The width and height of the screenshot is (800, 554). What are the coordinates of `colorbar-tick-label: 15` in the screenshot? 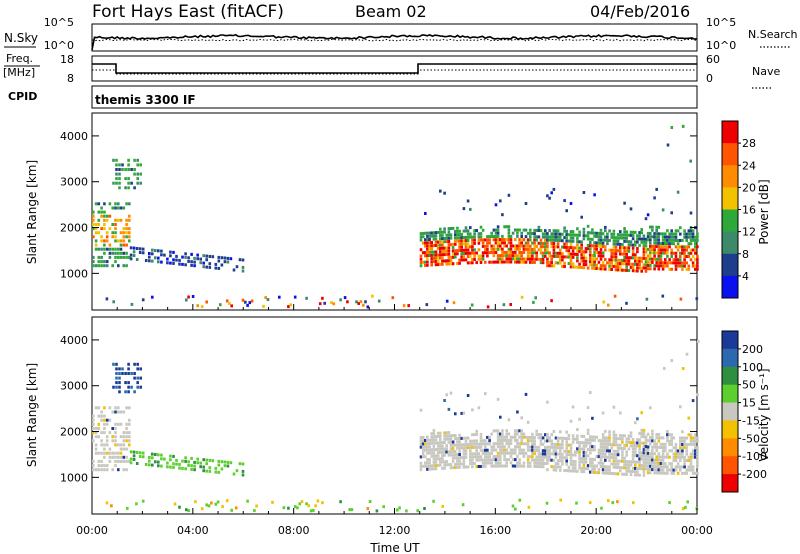 It's located at (749, 403).